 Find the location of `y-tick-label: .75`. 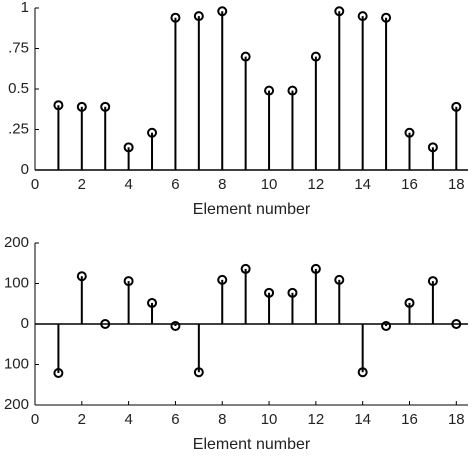

y-tick-label: .75 is located at coordinates (18, 47).